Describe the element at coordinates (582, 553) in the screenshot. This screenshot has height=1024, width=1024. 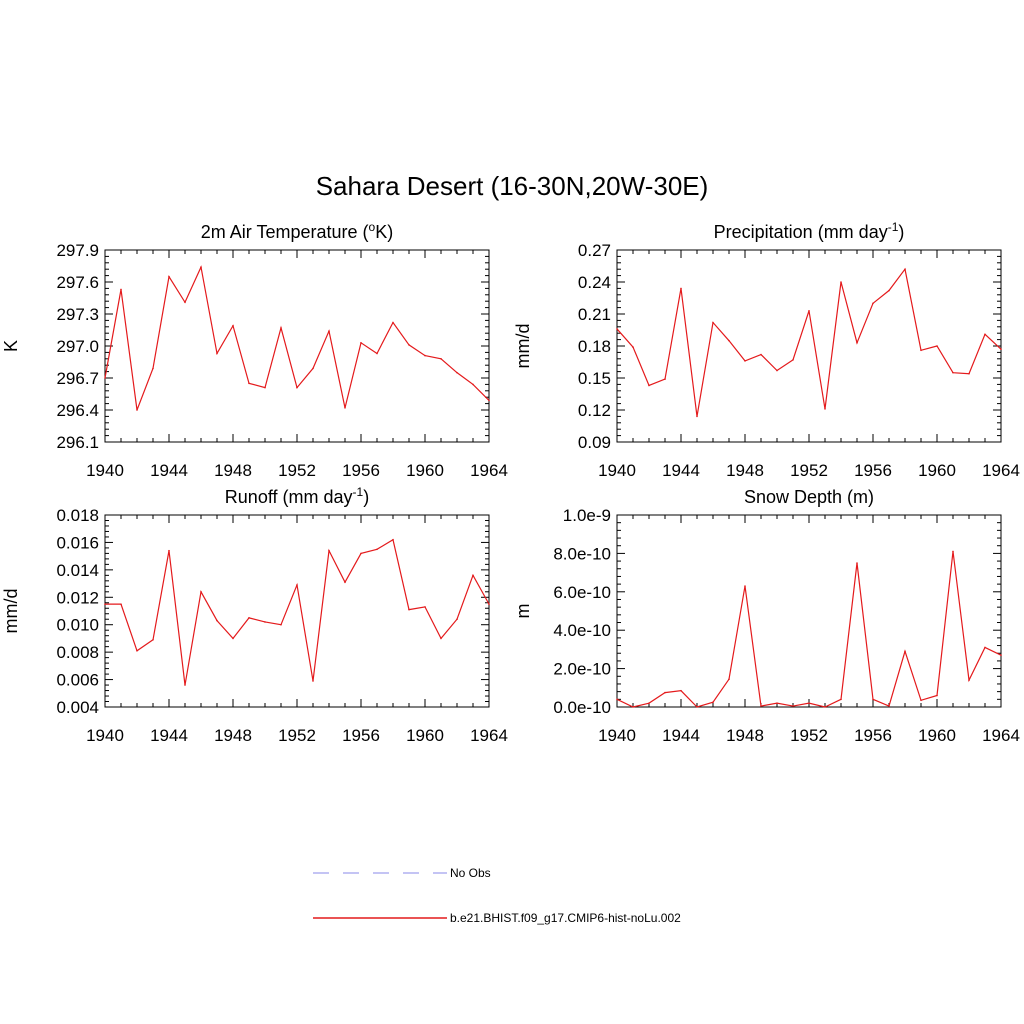
I see `y-tick-label: 8.0e-10` at that location.